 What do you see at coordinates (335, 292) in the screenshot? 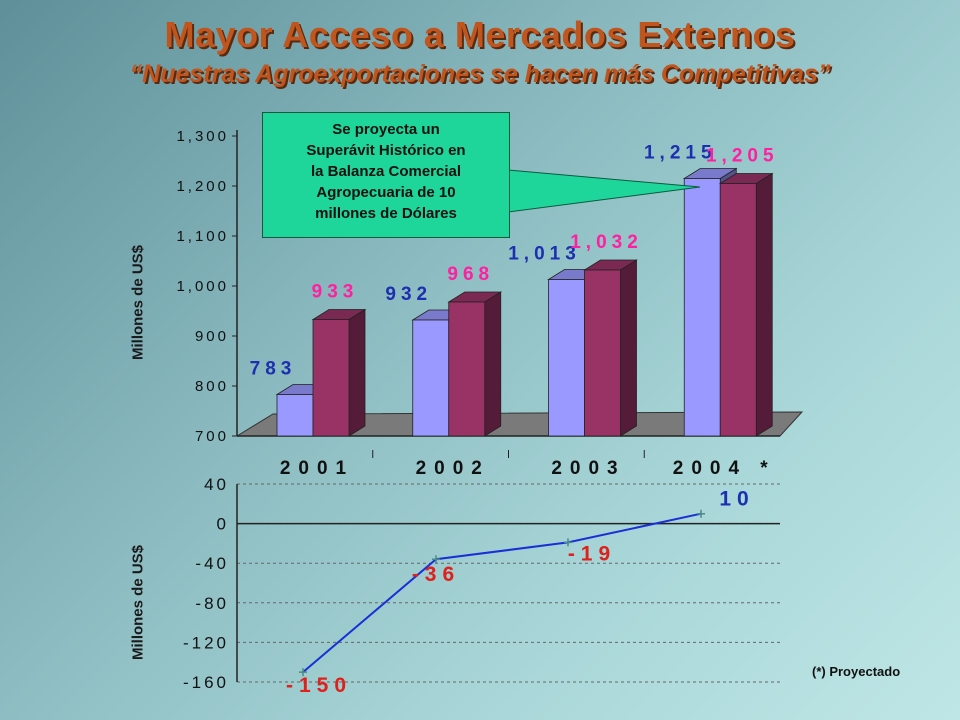
I see `bar-value-label: 933` at bounding box center [335, 292].